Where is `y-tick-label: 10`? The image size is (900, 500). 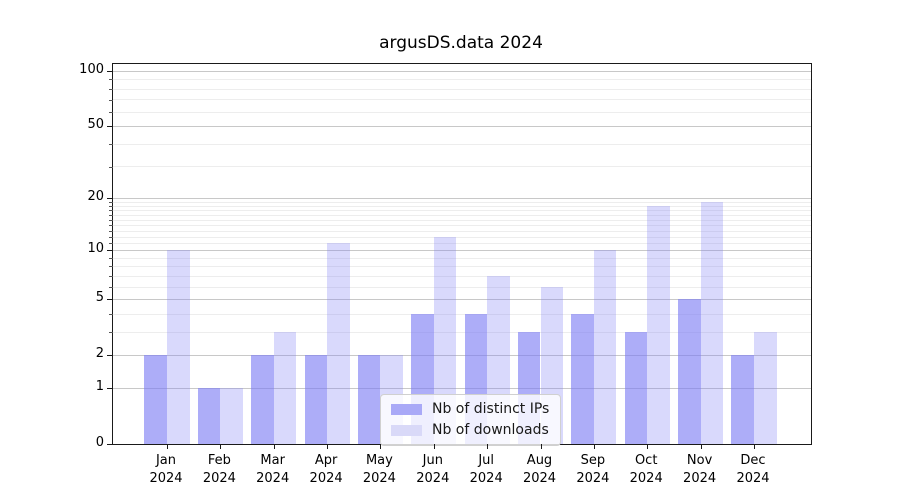 y-tick-label: 10 is located at coordinates (95, 249).